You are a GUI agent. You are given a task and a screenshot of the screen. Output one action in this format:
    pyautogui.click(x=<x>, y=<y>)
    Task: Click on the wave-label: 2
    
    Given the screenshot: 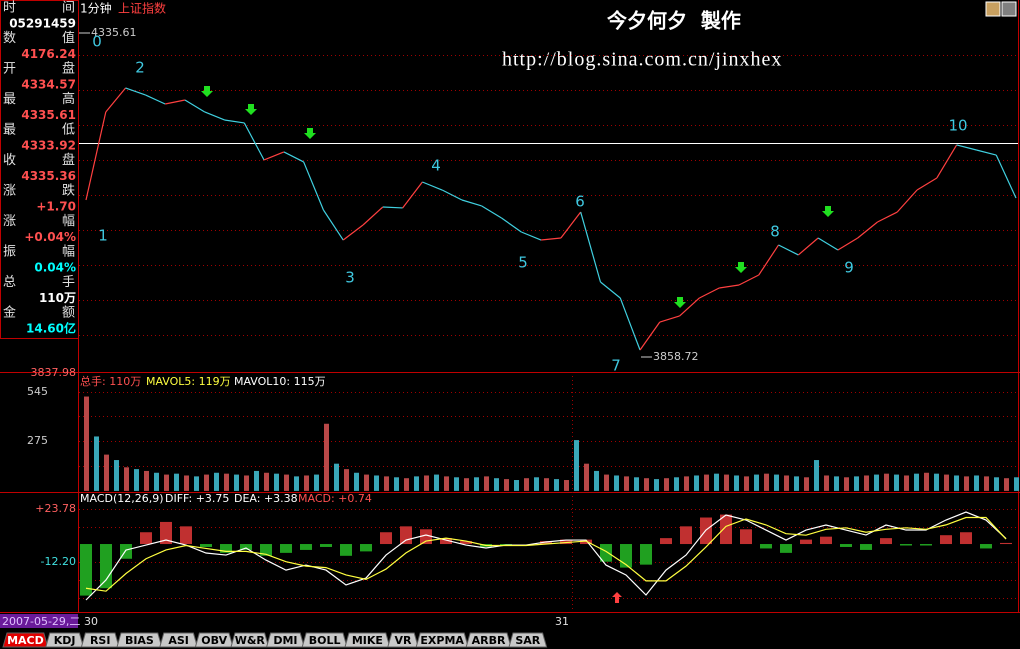 What is the action you would take?
    pyautogui.click(x=140, y=68)
    